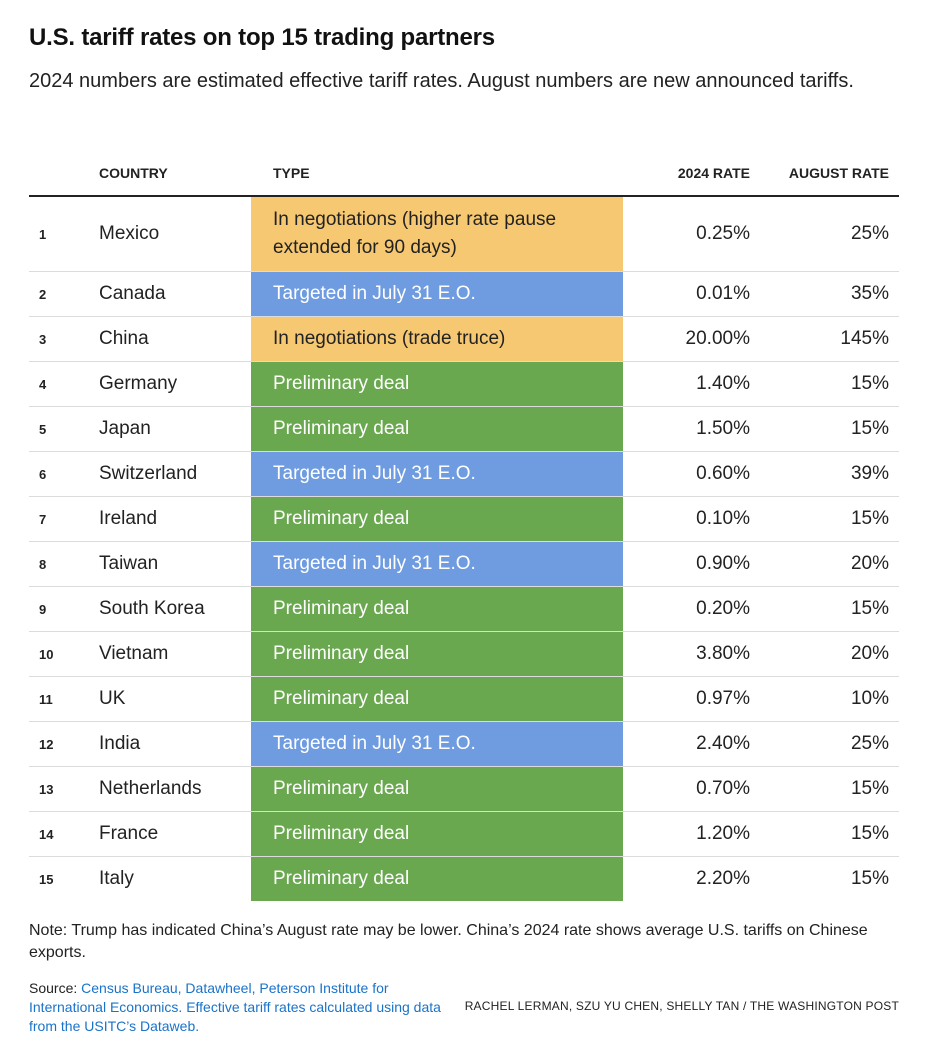 This screenshot has height=1058, width=936. I want to click on country-cell: Japan, so click(175, 429).